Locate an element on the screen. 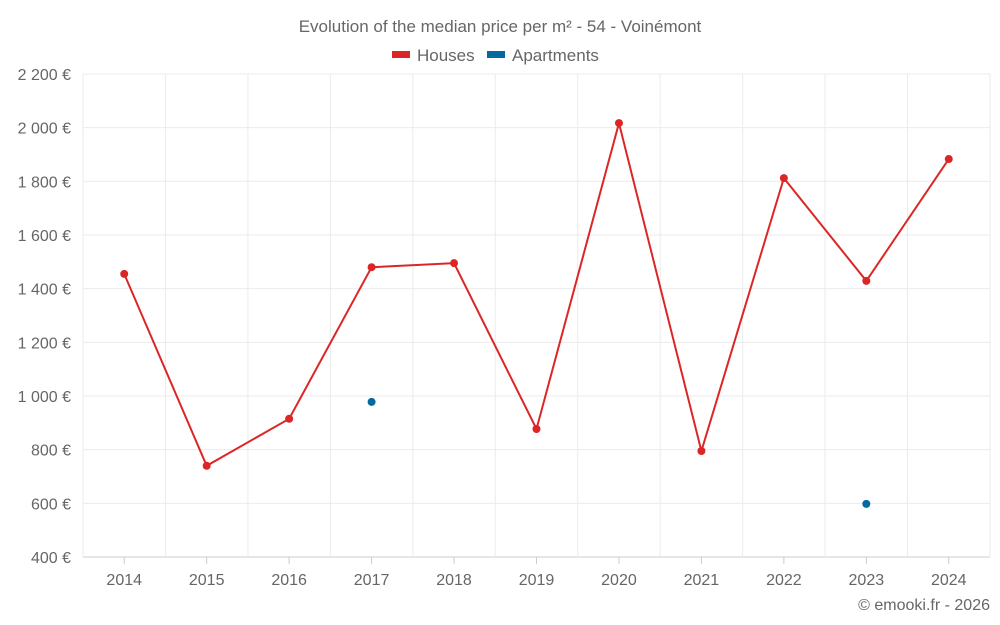 The image size is (1000, 625). legend-label-apartments: Apartments is located at coordinates (555, 55).